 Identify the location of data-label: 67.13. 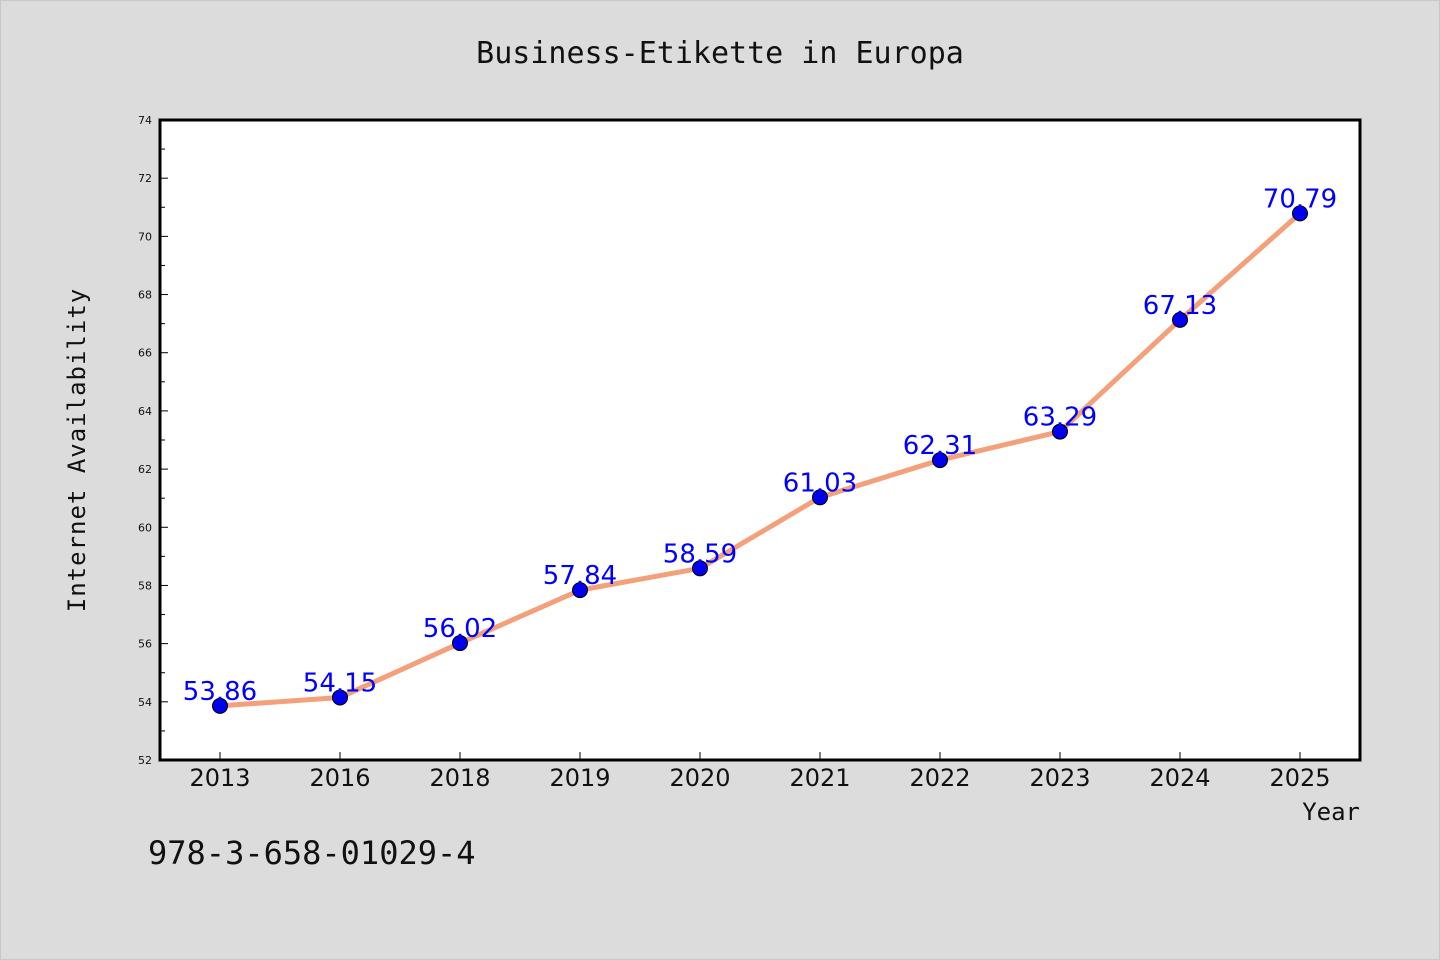
(1180, 306).